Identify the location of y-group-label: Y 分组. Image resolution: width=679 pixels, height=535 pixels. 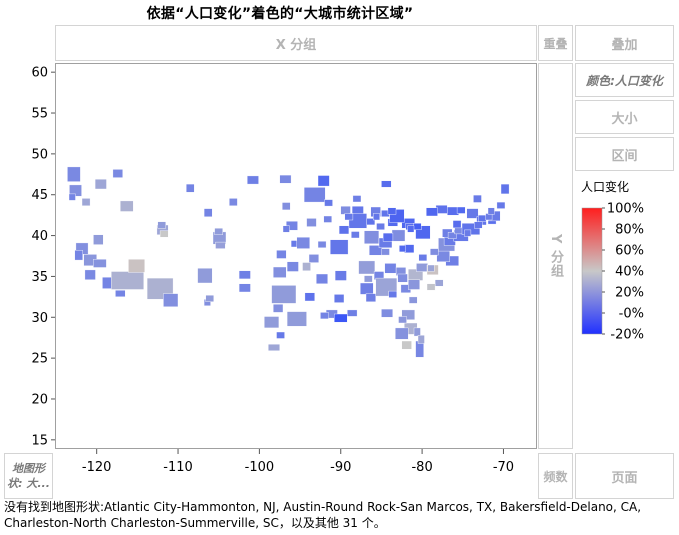
(555, 256).